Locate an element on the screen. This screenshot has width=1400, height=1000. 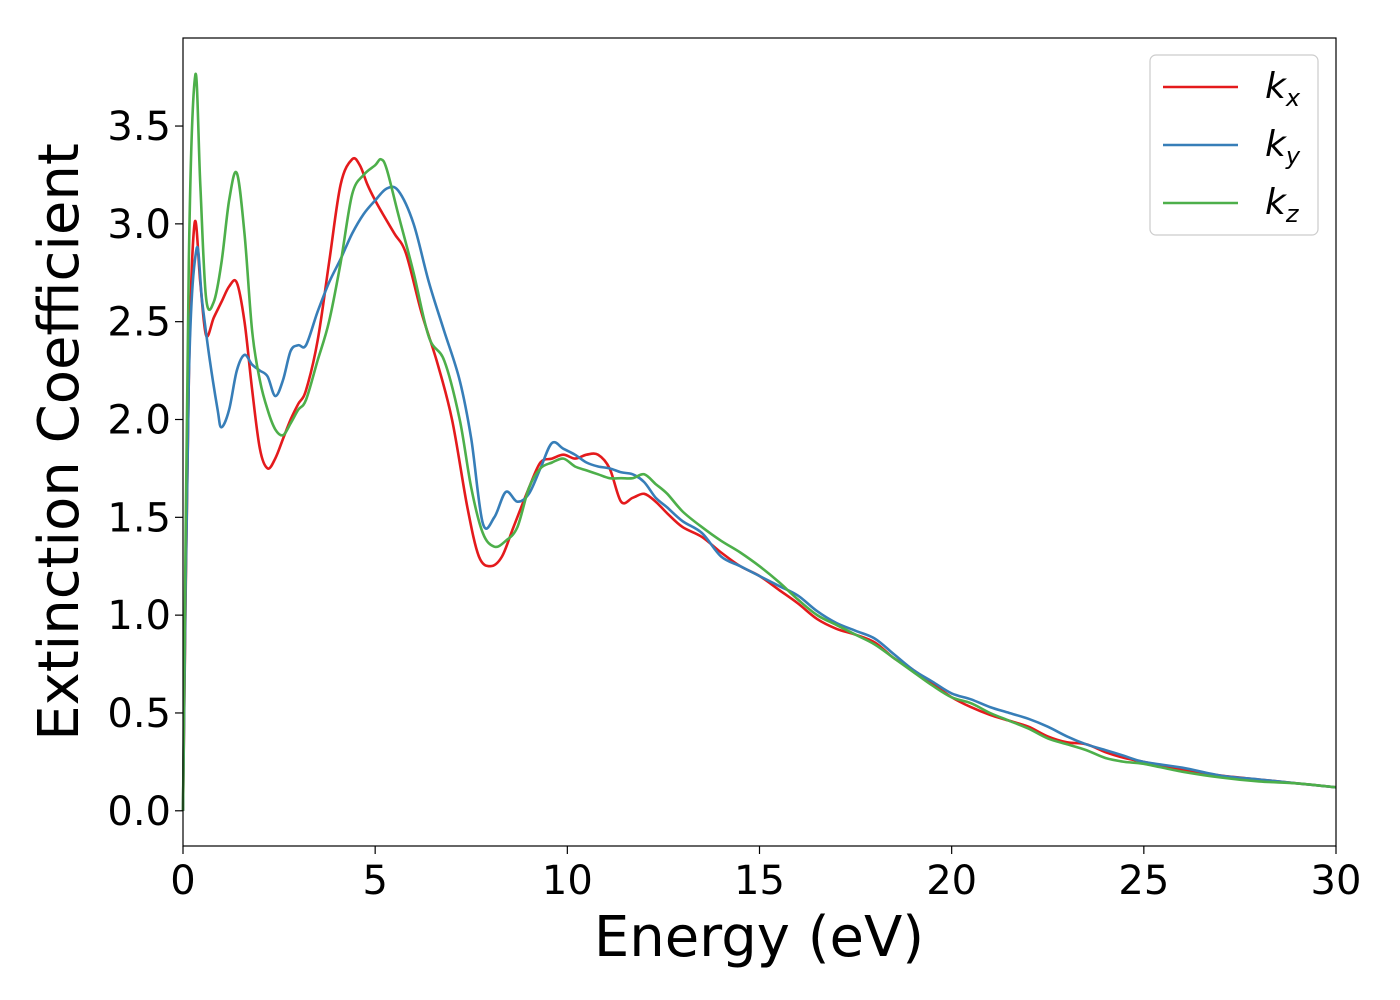
y-tick-label: 0.0 is located at coordinates (139, 812).